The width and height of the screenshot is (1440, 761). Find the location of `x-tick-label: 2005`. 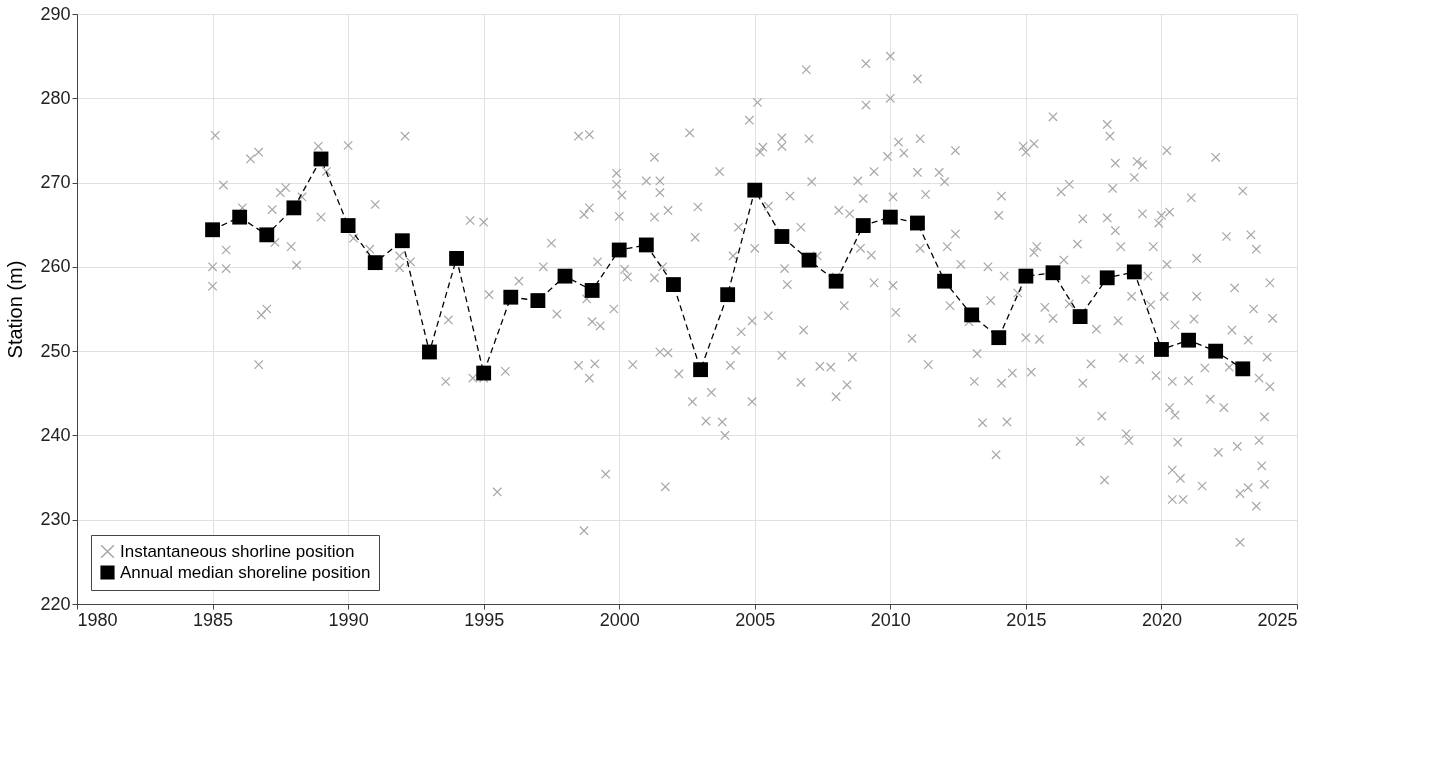

x-tick-label: 2005 is located at coordinates (755, 619).